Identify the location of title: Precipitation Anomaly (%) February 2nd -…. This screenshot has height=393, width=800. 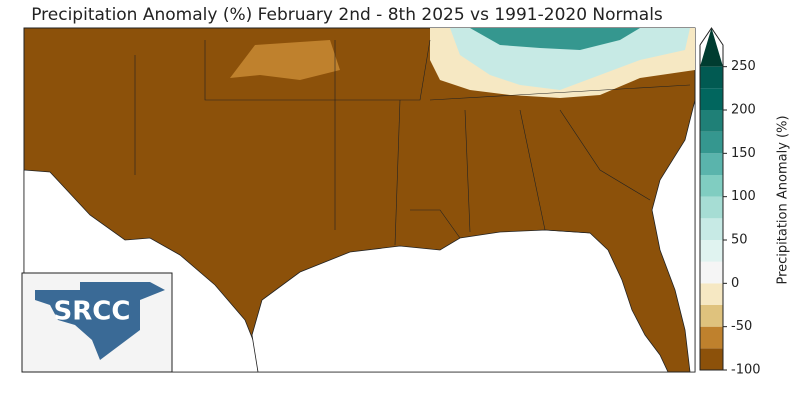
(347, 15).